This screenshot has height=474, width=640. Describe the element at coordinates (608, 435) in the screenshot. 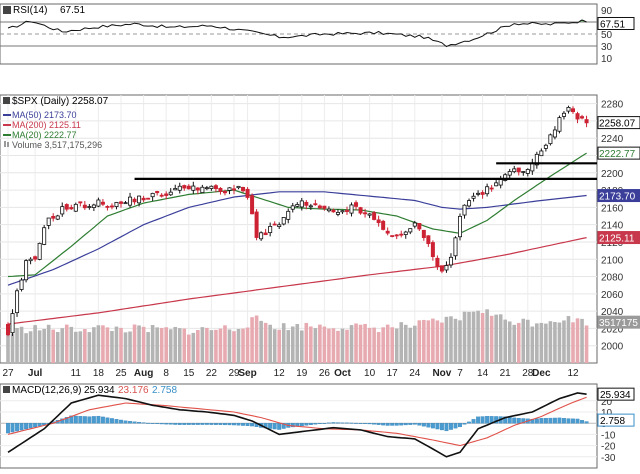

I see `macd-tick-label: -10` at that location.